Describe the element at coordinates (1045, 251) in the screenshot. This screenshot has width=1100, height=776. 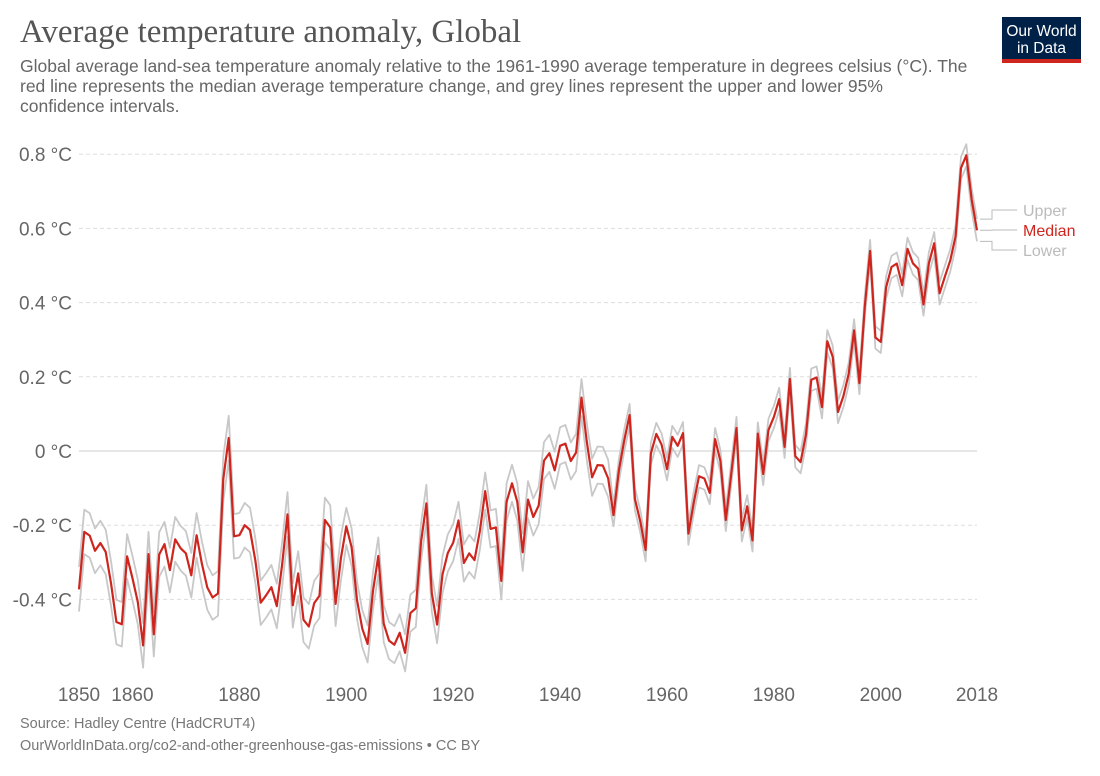
I see `legend-label-lower: Lower` at that location.